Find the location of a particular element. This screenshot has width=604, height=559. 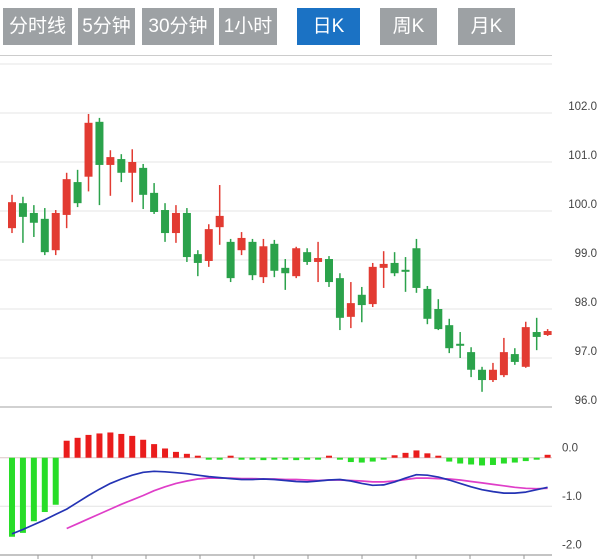

tab-1hour: 1小时 is located at coordinates (248, 26).